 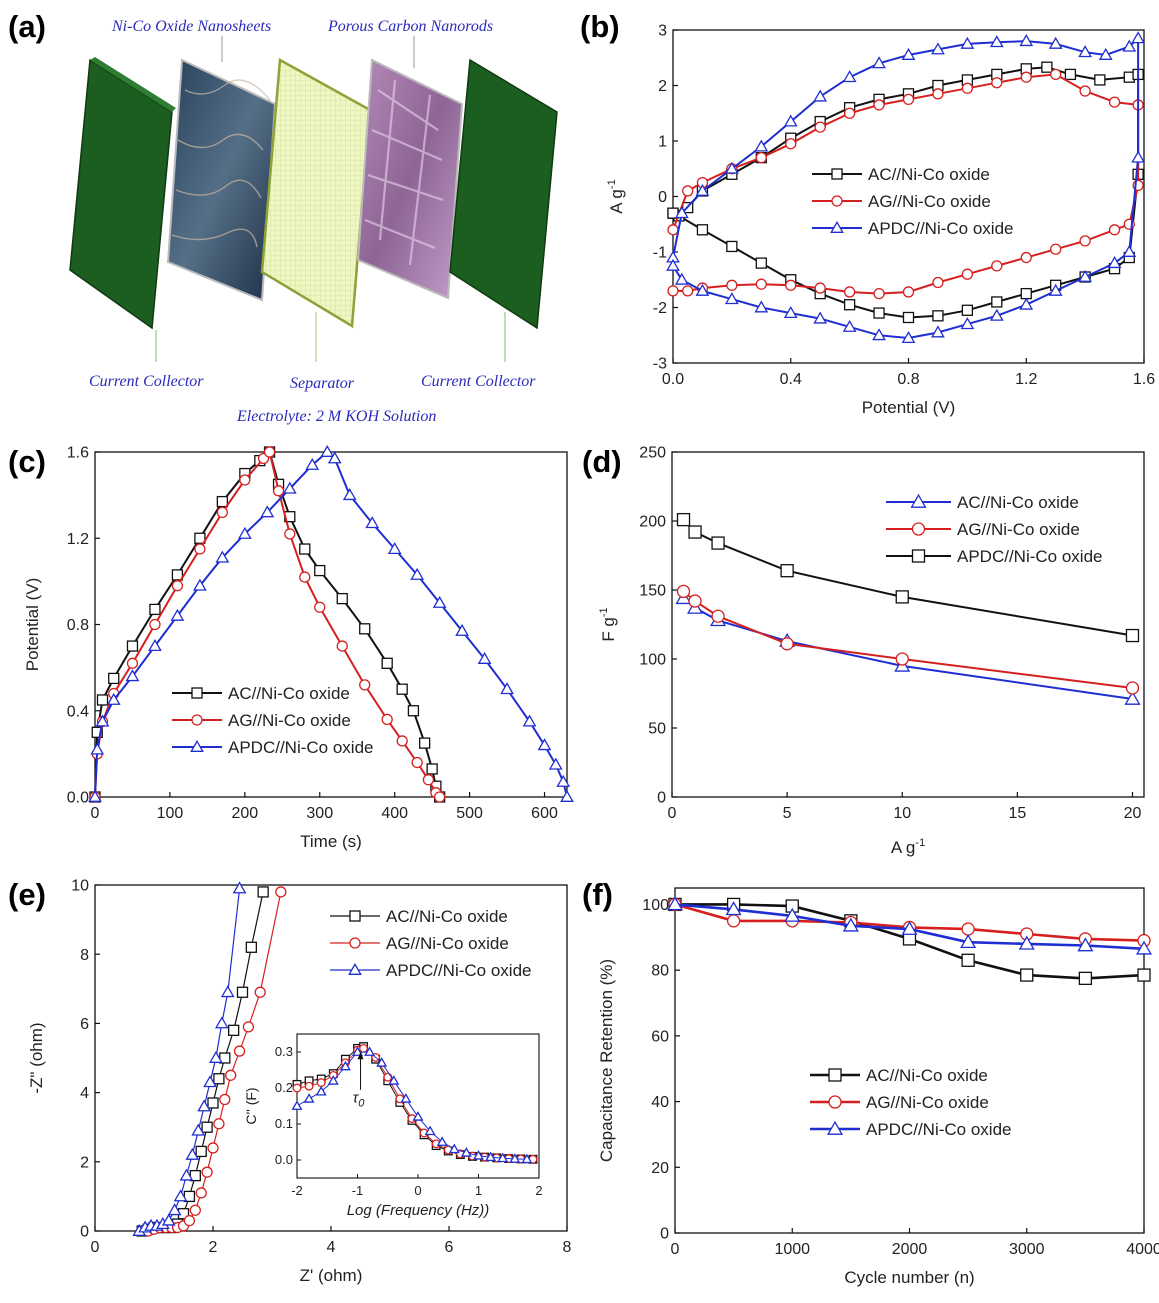 I want to click on y-tick-label: 2, so click(x=662, y=86).